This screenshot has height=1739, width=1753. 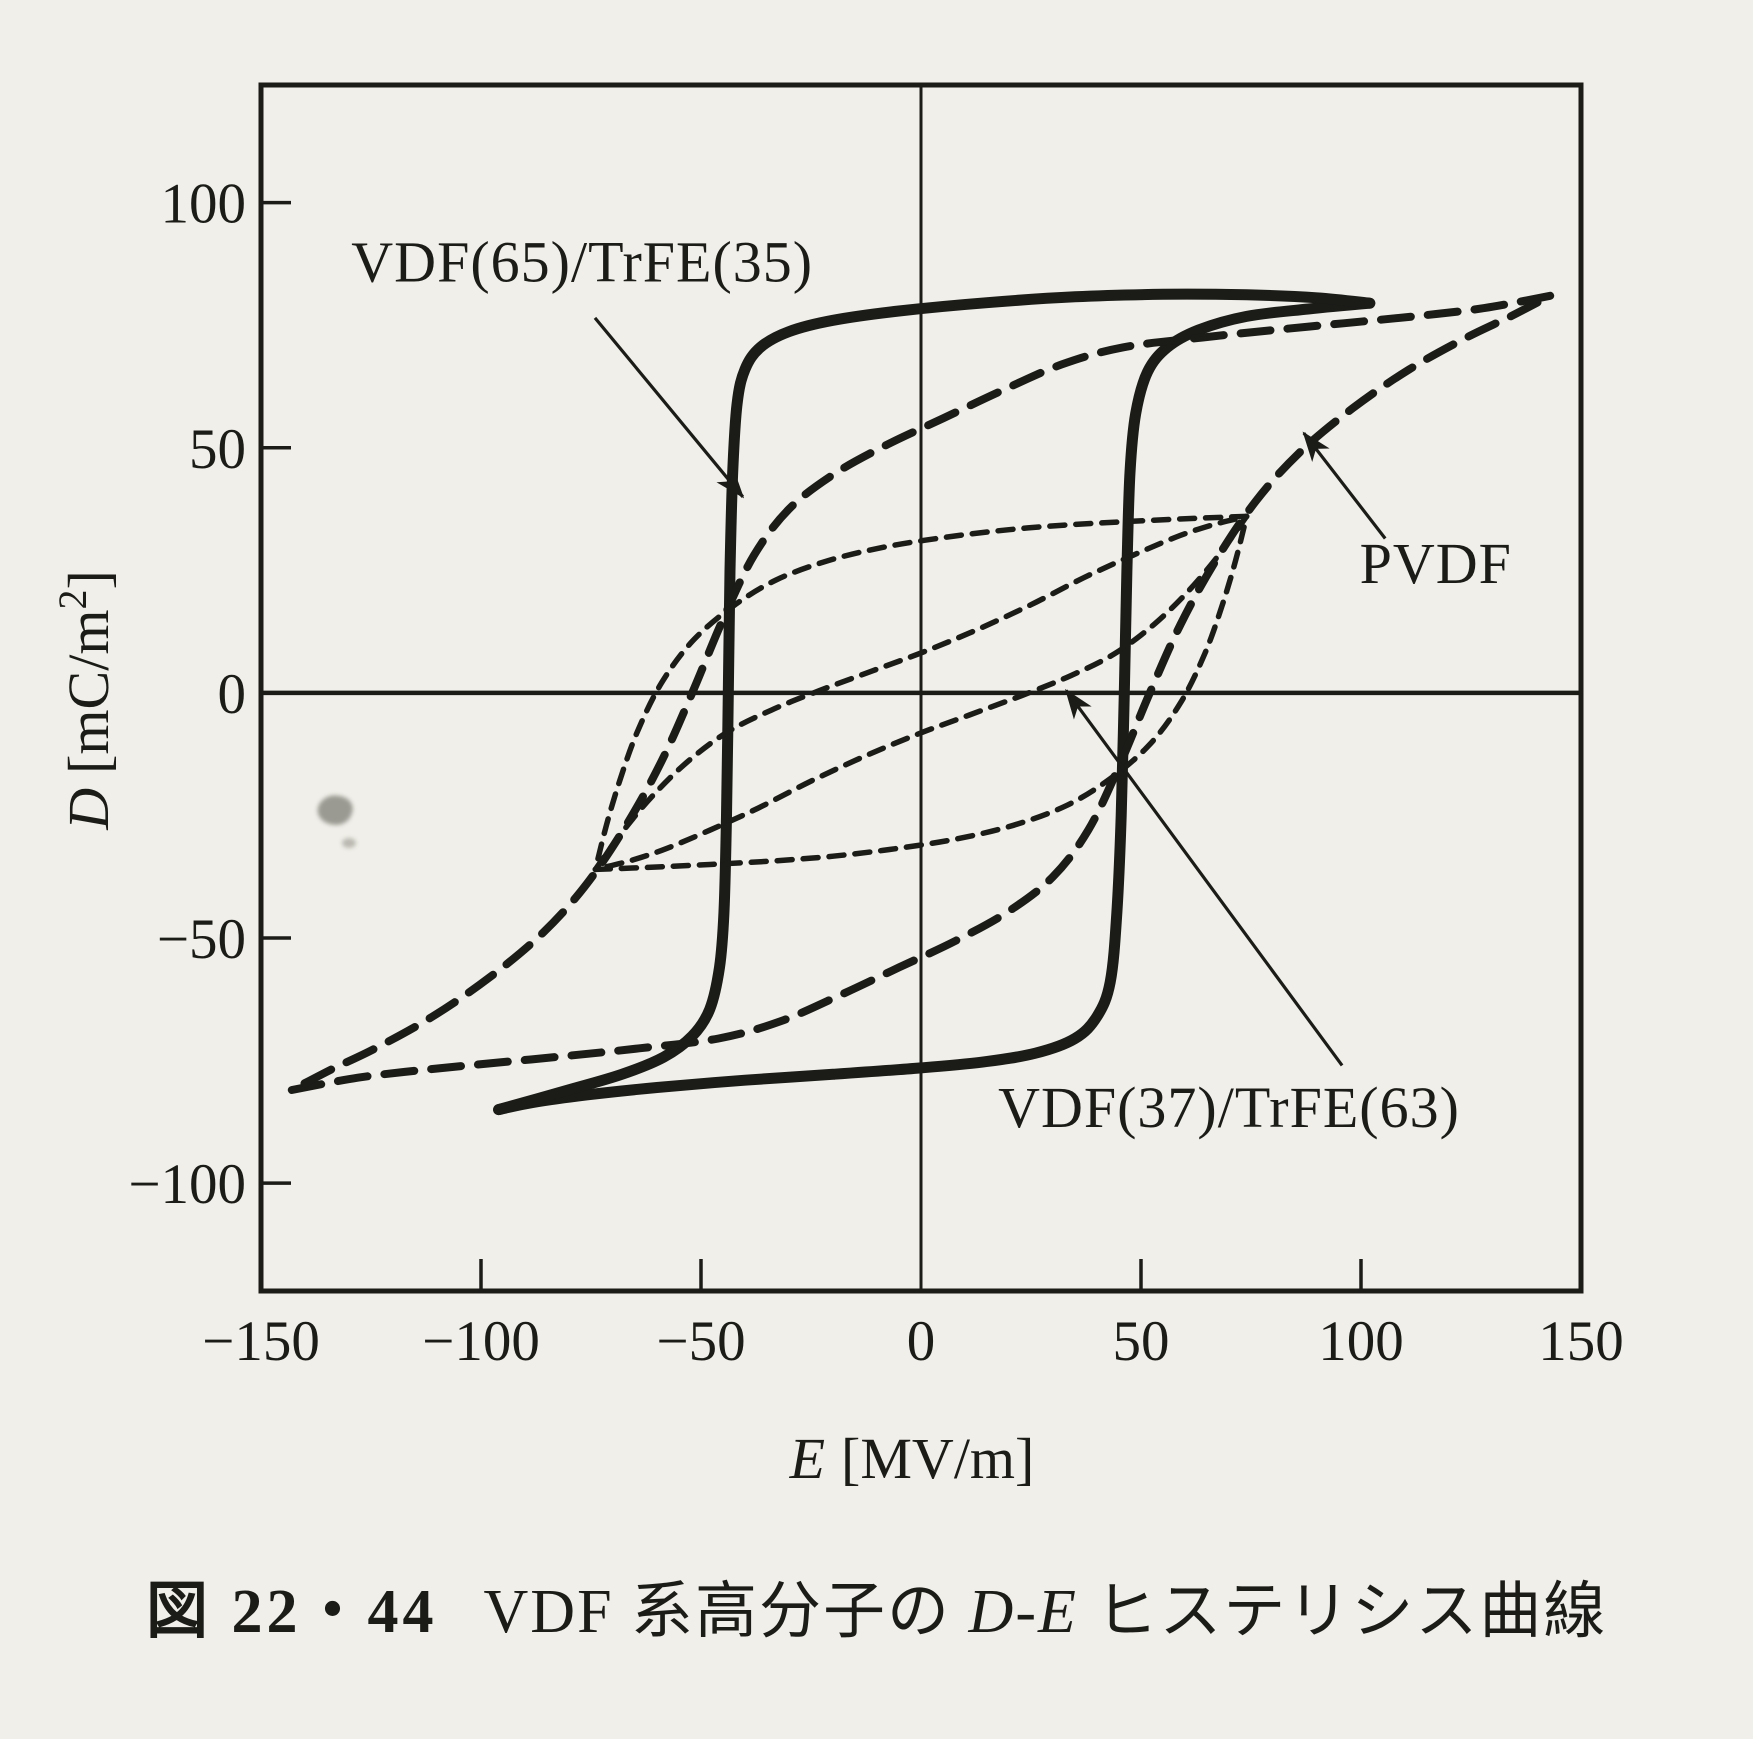 I want to click on pvdf-label-arrow, so click(x=1344, y=485).